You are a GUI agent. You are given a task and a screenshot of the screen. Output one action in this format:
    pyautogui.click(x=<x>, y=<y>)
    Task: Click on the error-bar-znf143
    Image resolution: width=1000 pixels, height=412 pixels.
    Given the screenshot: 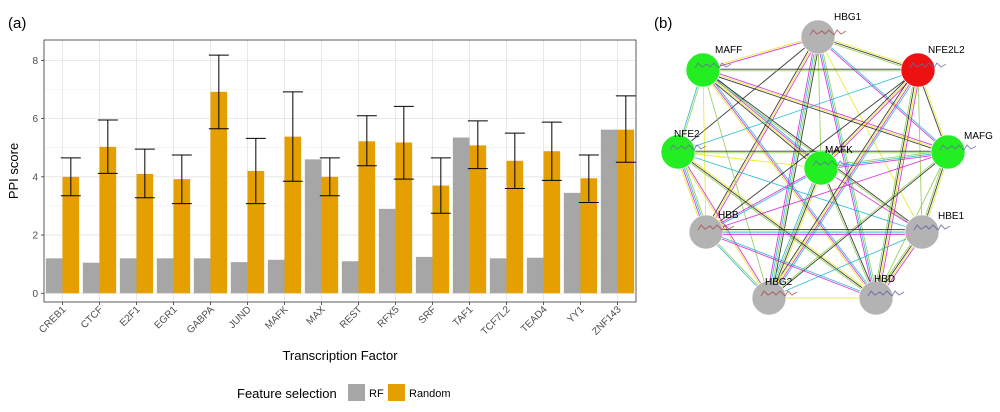 What is the action you would take?
    pyautogui.click(x=625, y=129)
    